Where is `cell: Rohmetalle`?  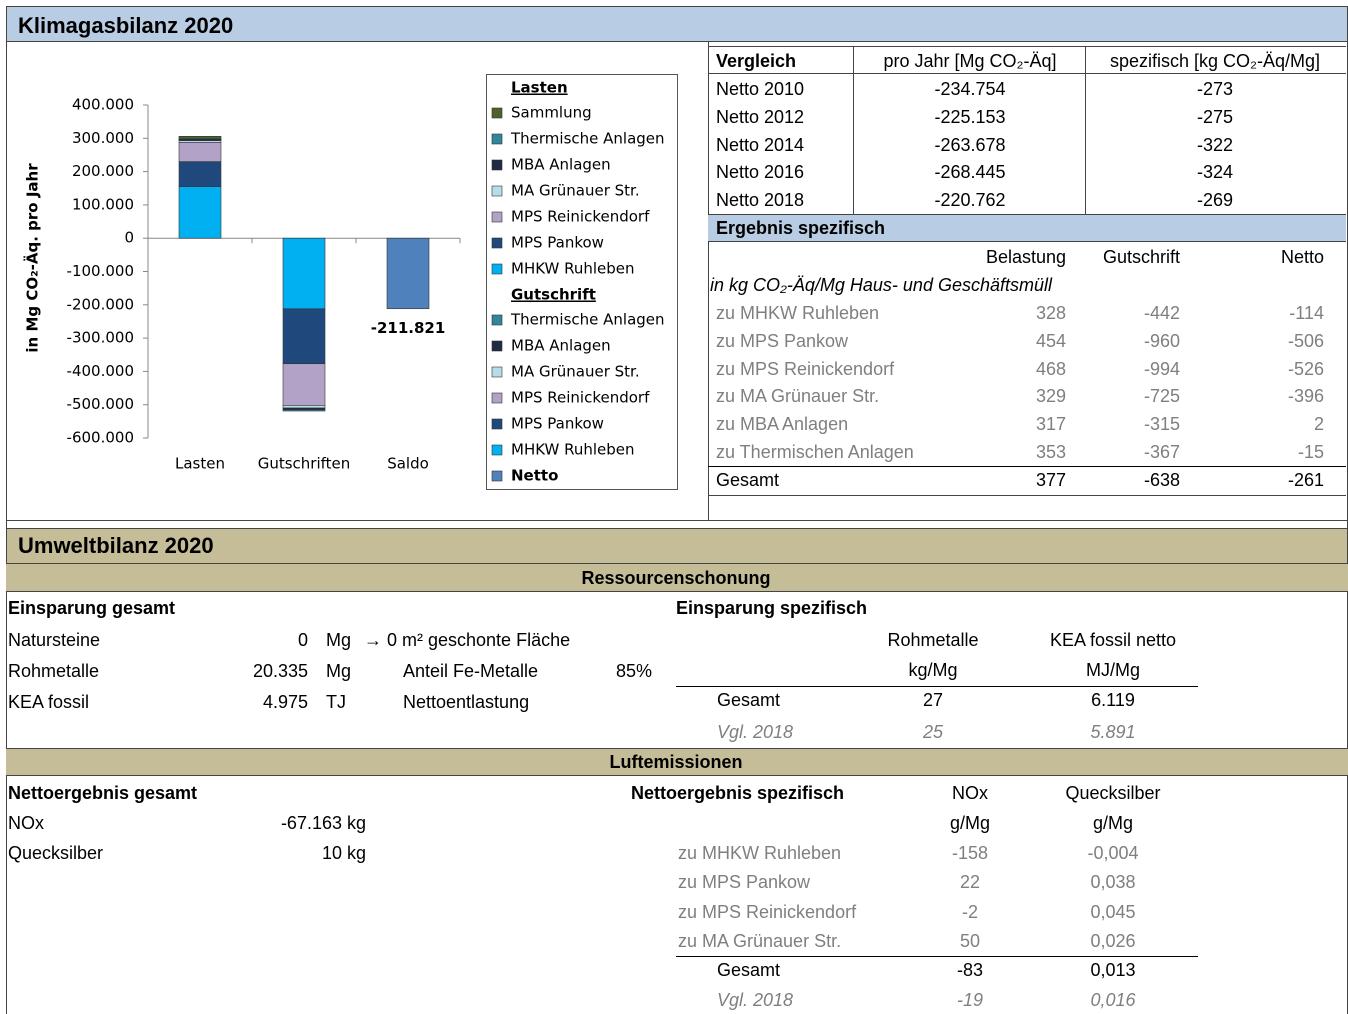
cell: Rohmetalle is located at coordinates (54, 671).